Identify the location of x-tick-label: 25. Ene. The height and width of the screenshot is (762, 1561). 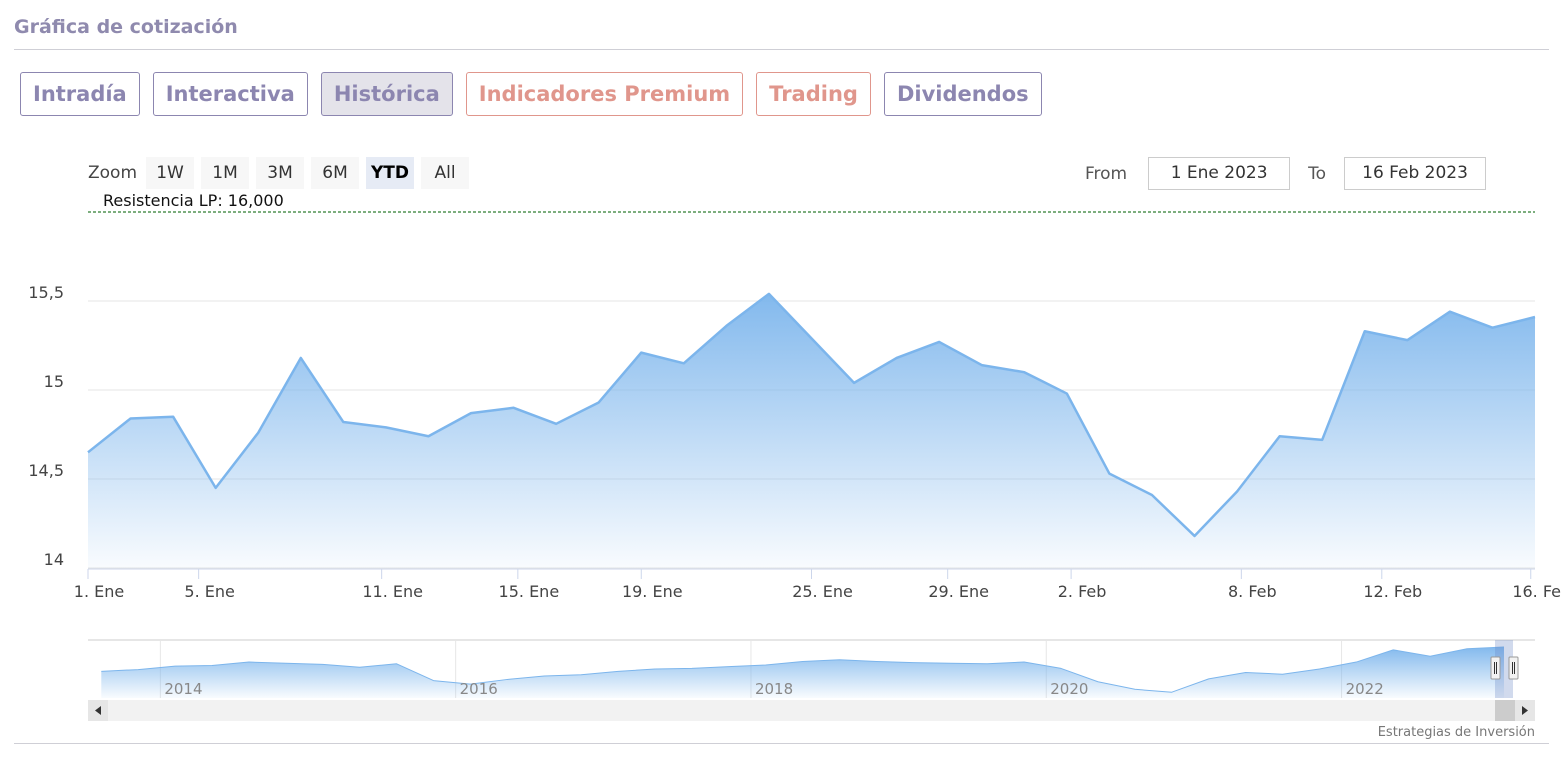
(822, 591).